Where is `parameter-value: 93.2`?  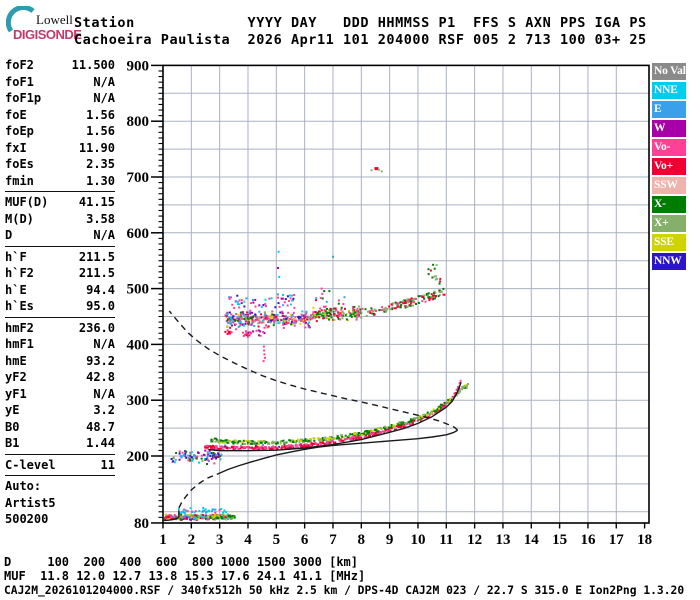 parameter-value: 93.2 is located at coordinates (100, 360).